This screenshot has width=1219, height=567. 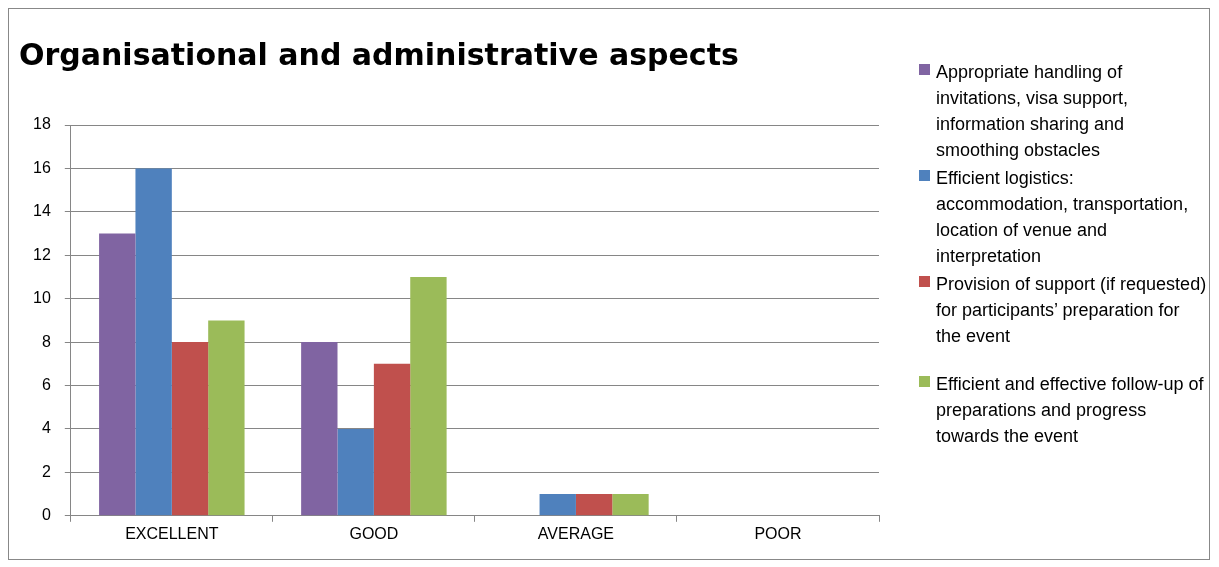 What do you see at coordinates (1063, 217) in the screenshot?
I see `legend-label: Efficient logistics: accommodation, transportation, location of venue and interpretation` at bounding box center [1063, 217].